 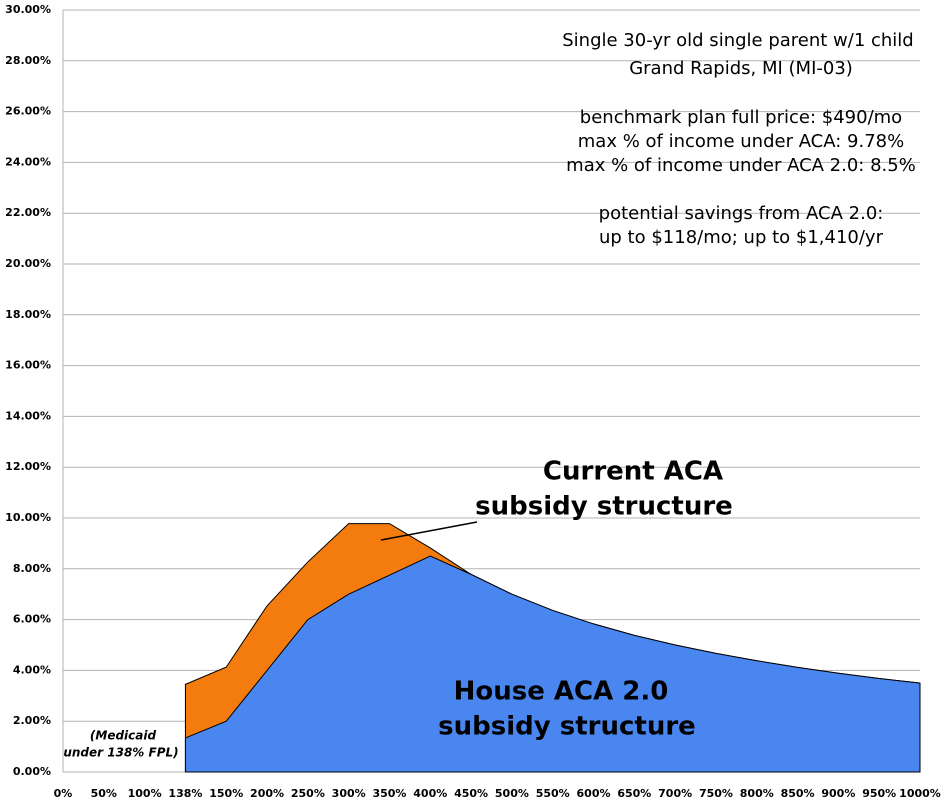 I want to click on x-tick-label: 1000%, so click(x=920, y=793).